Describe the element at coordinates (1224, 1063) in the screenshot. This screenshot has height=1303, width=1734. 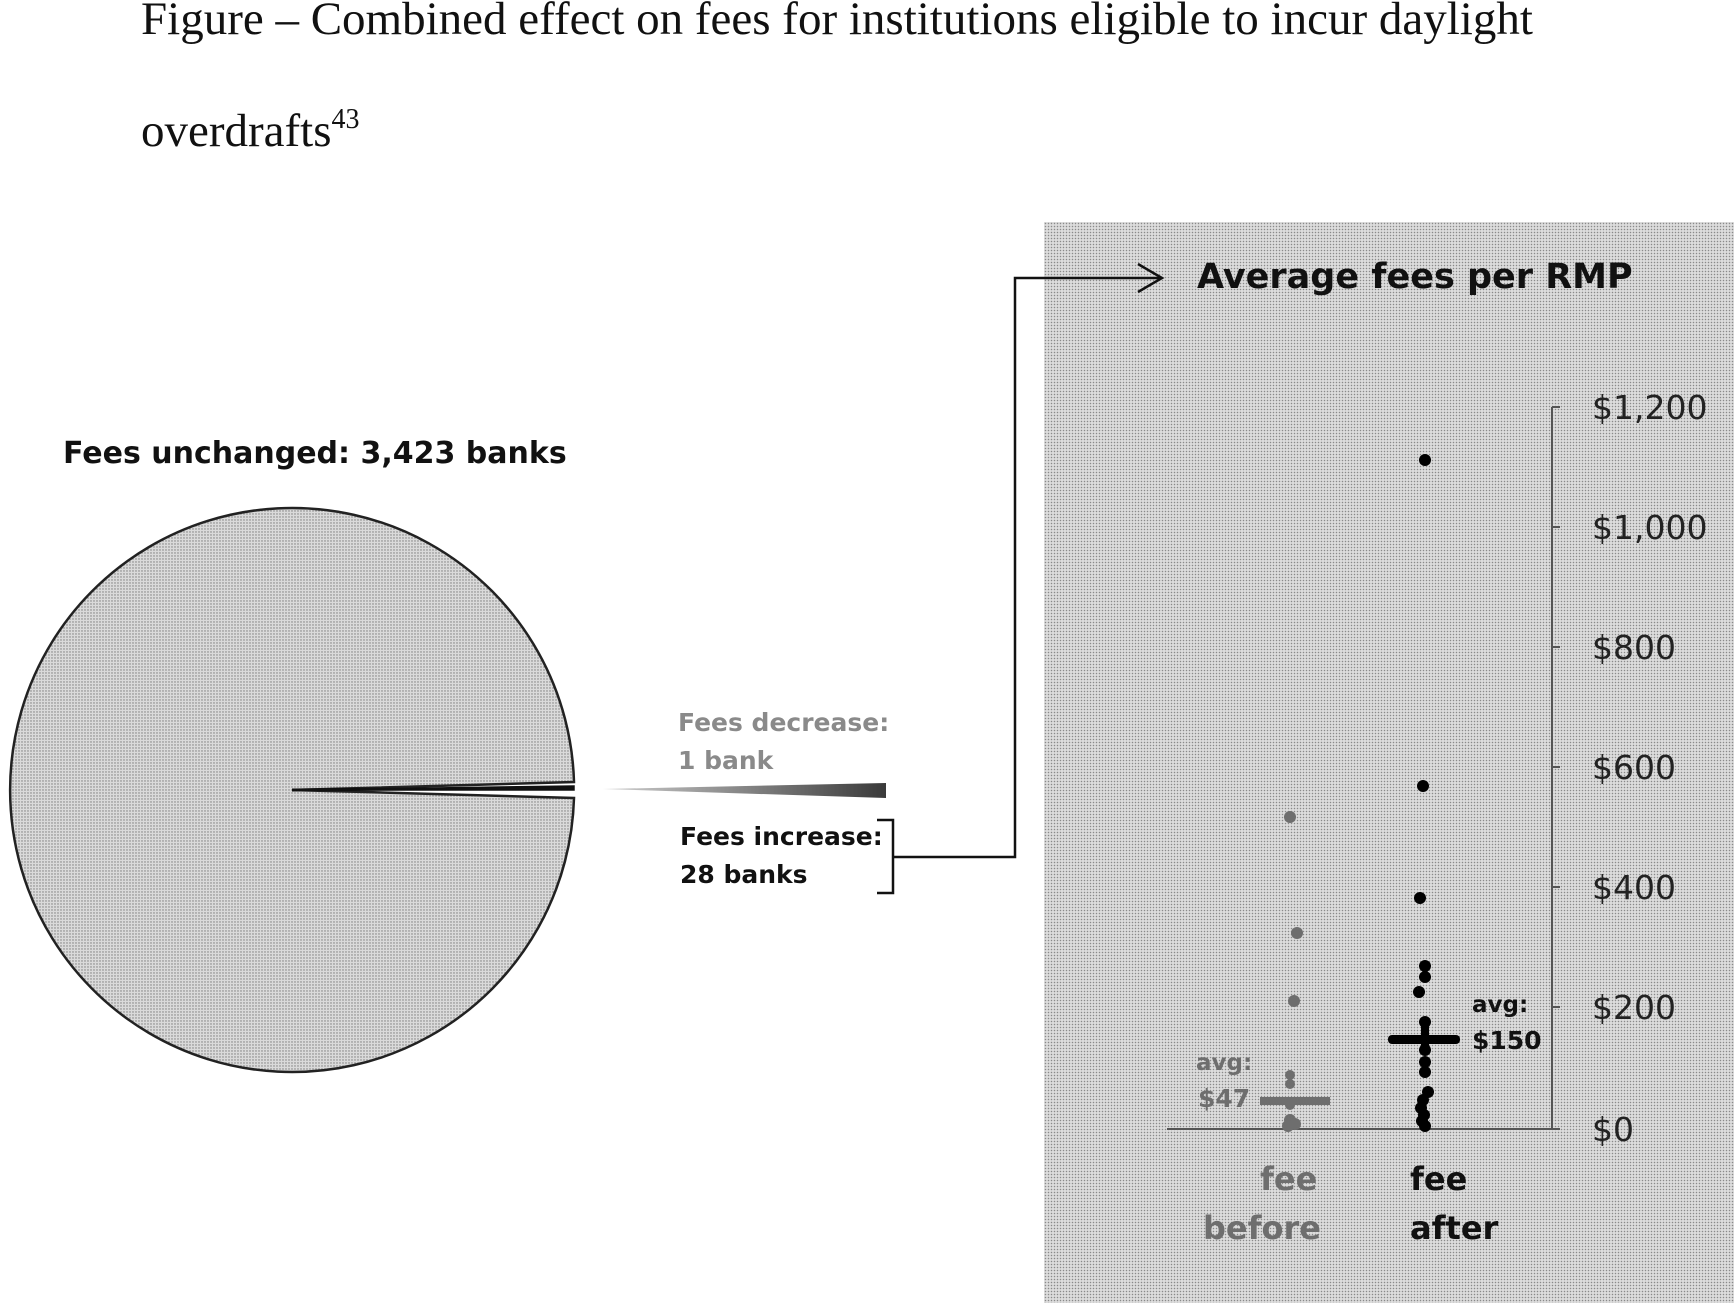
I see `avg-before-label: avg:` at that location.